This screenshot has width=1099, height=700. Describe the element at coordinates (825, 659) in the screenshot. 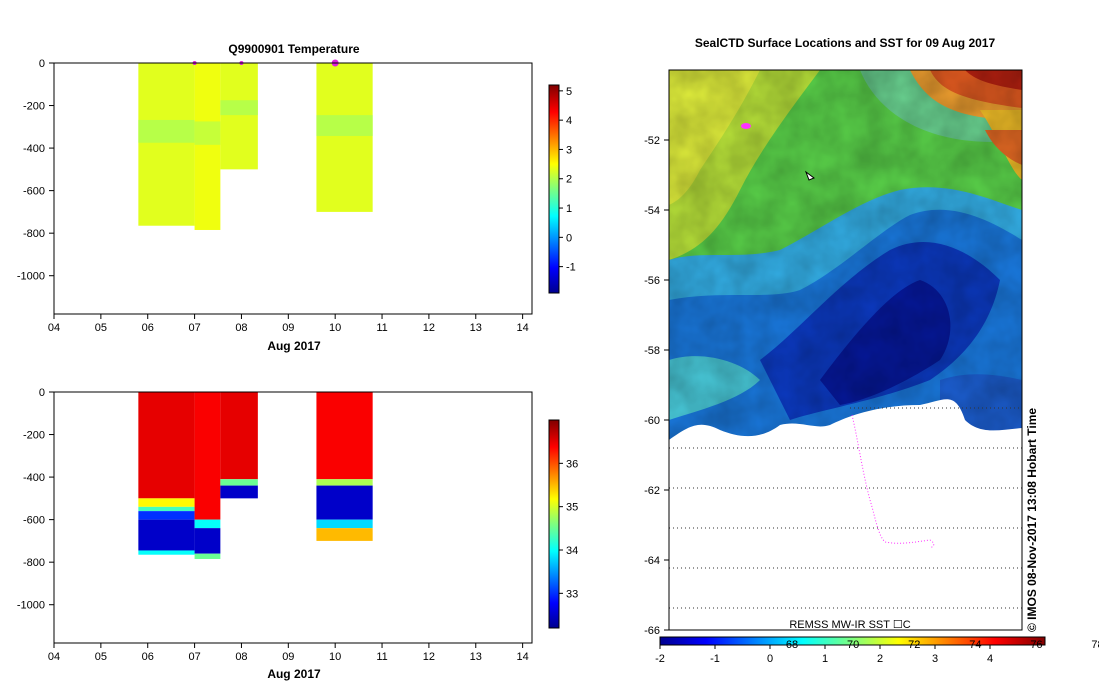

I see `sst-tick-label-celsius: 1` at that location.